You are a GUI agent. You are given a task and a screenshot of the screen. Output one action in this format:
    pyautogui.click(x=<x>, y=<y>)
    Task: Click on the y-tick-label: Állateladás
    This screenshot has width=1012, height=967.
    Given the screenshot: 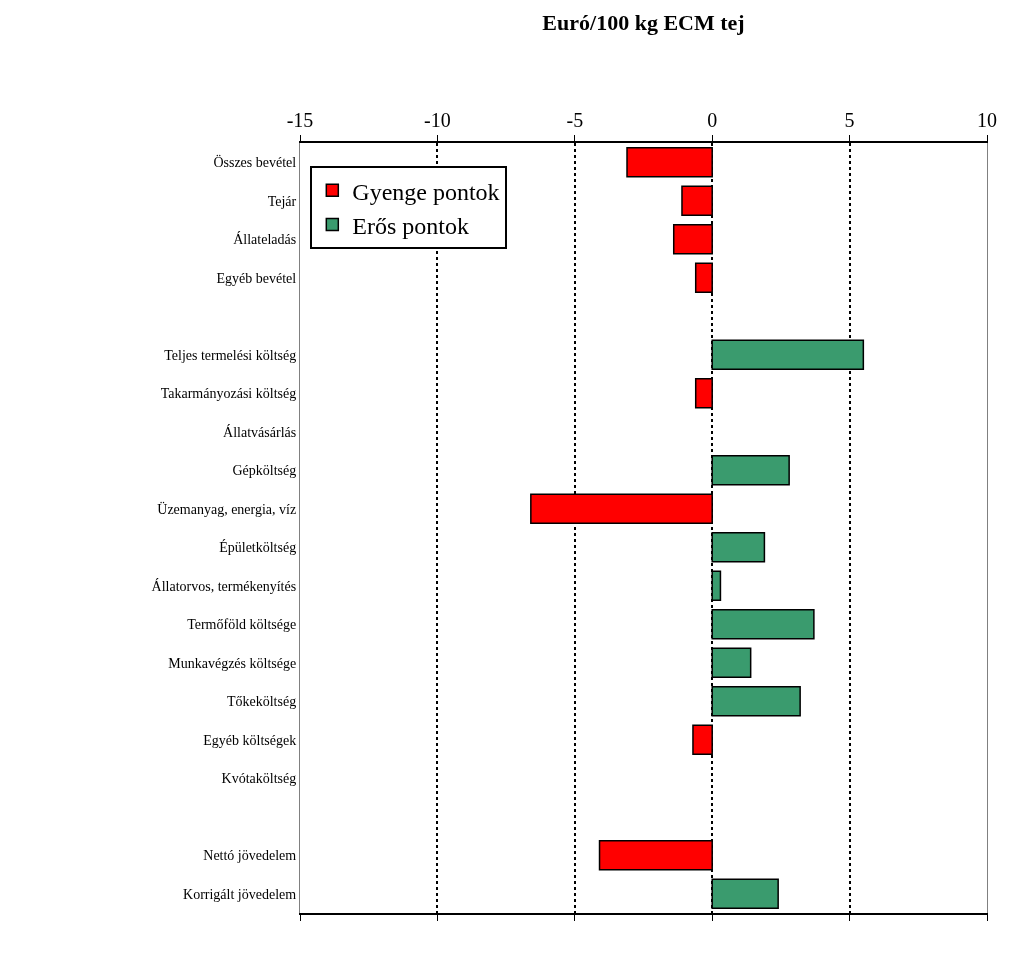 What is the action you would take?
    pyautogui.click(x=265, y=239)
    